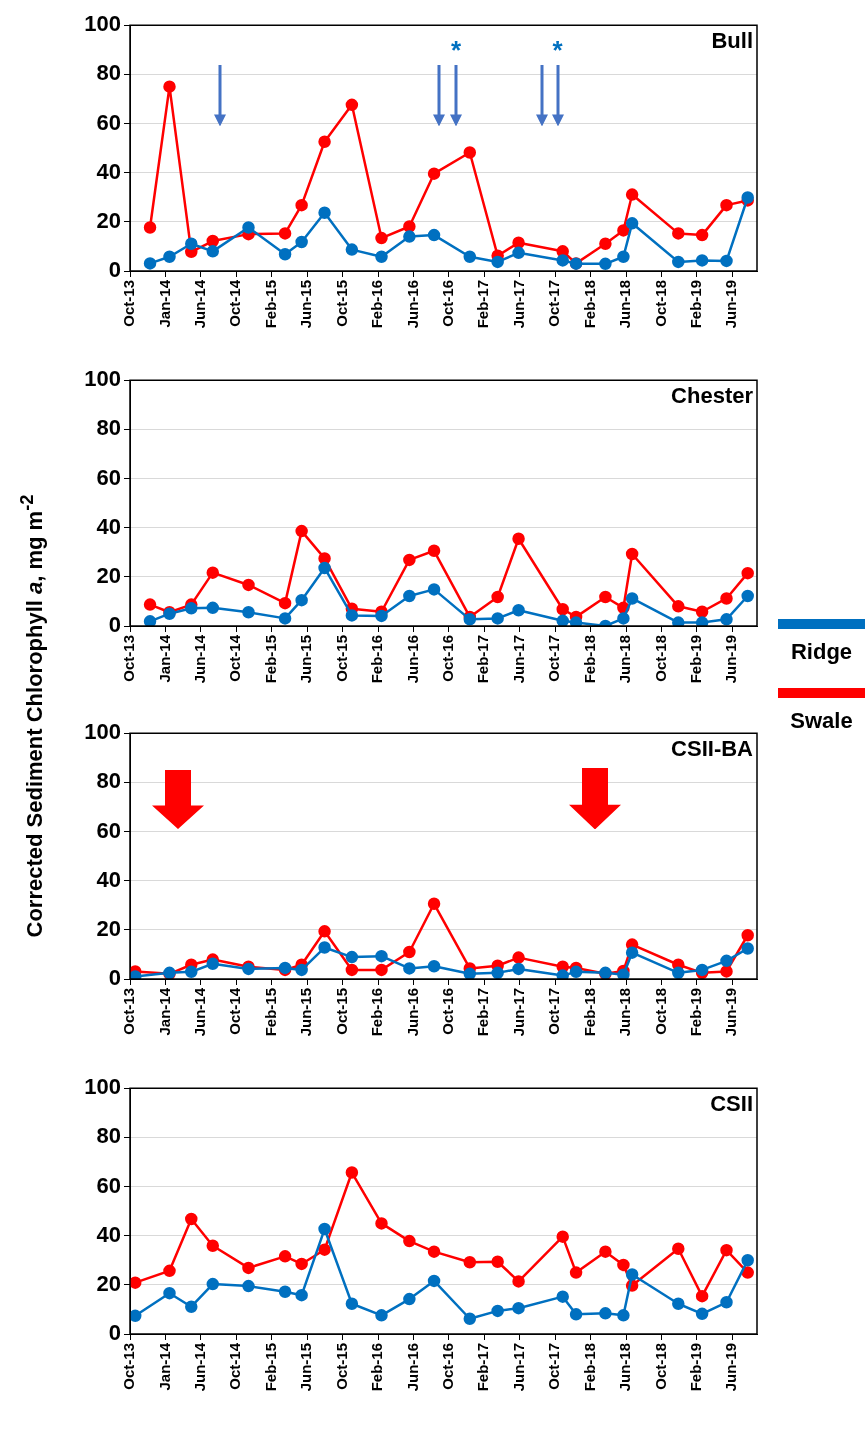  I want to click on chart-title: CSII-BA, so click(712, 749).